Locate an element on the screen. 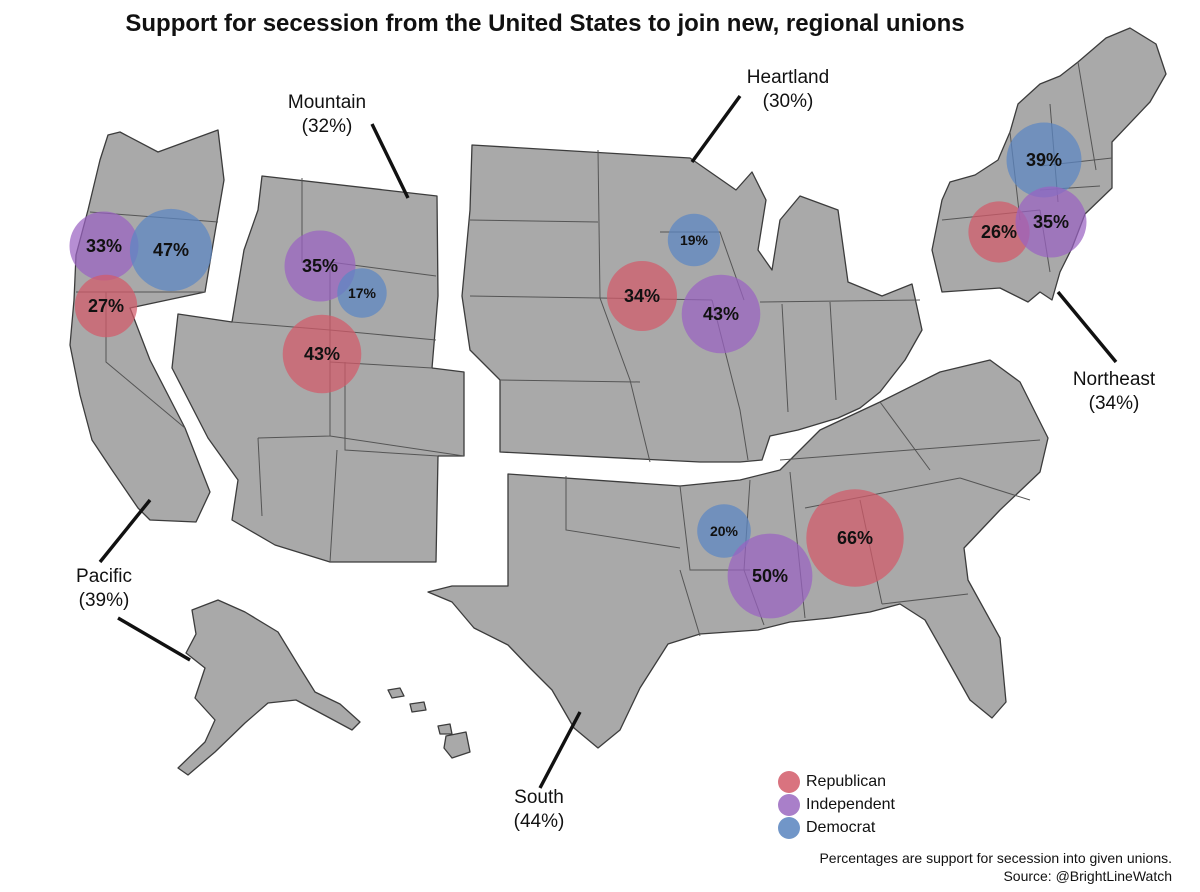 The image size is (1200, 892). bubble-label-south-republican: 66% is located at coordinates (855, 538).